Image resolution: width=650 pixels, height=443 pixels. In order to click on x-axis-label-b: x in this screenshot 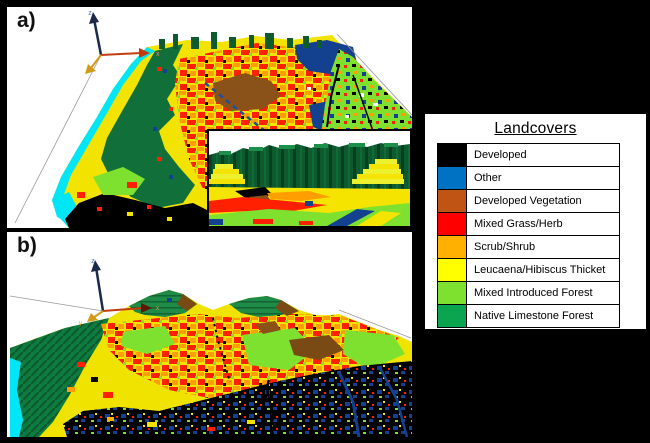, I will do `click(157, 309)`.